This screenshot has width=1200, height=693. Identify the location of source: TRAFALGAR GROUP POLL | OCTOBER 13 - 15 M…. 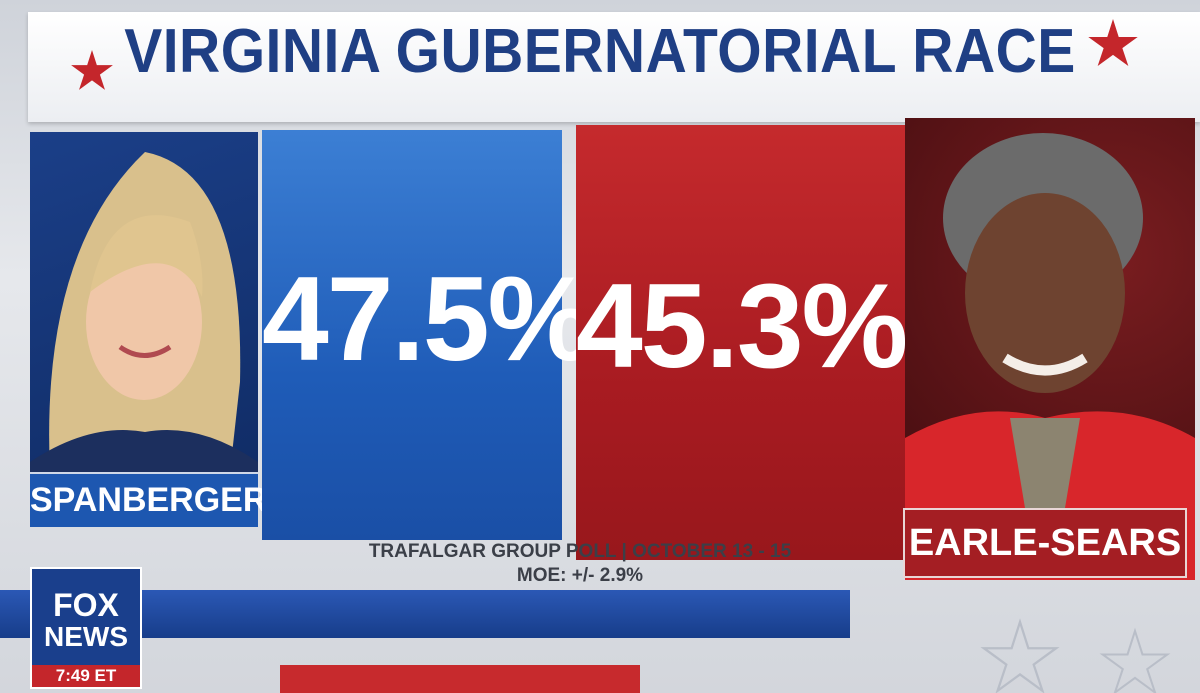
(580, 564).